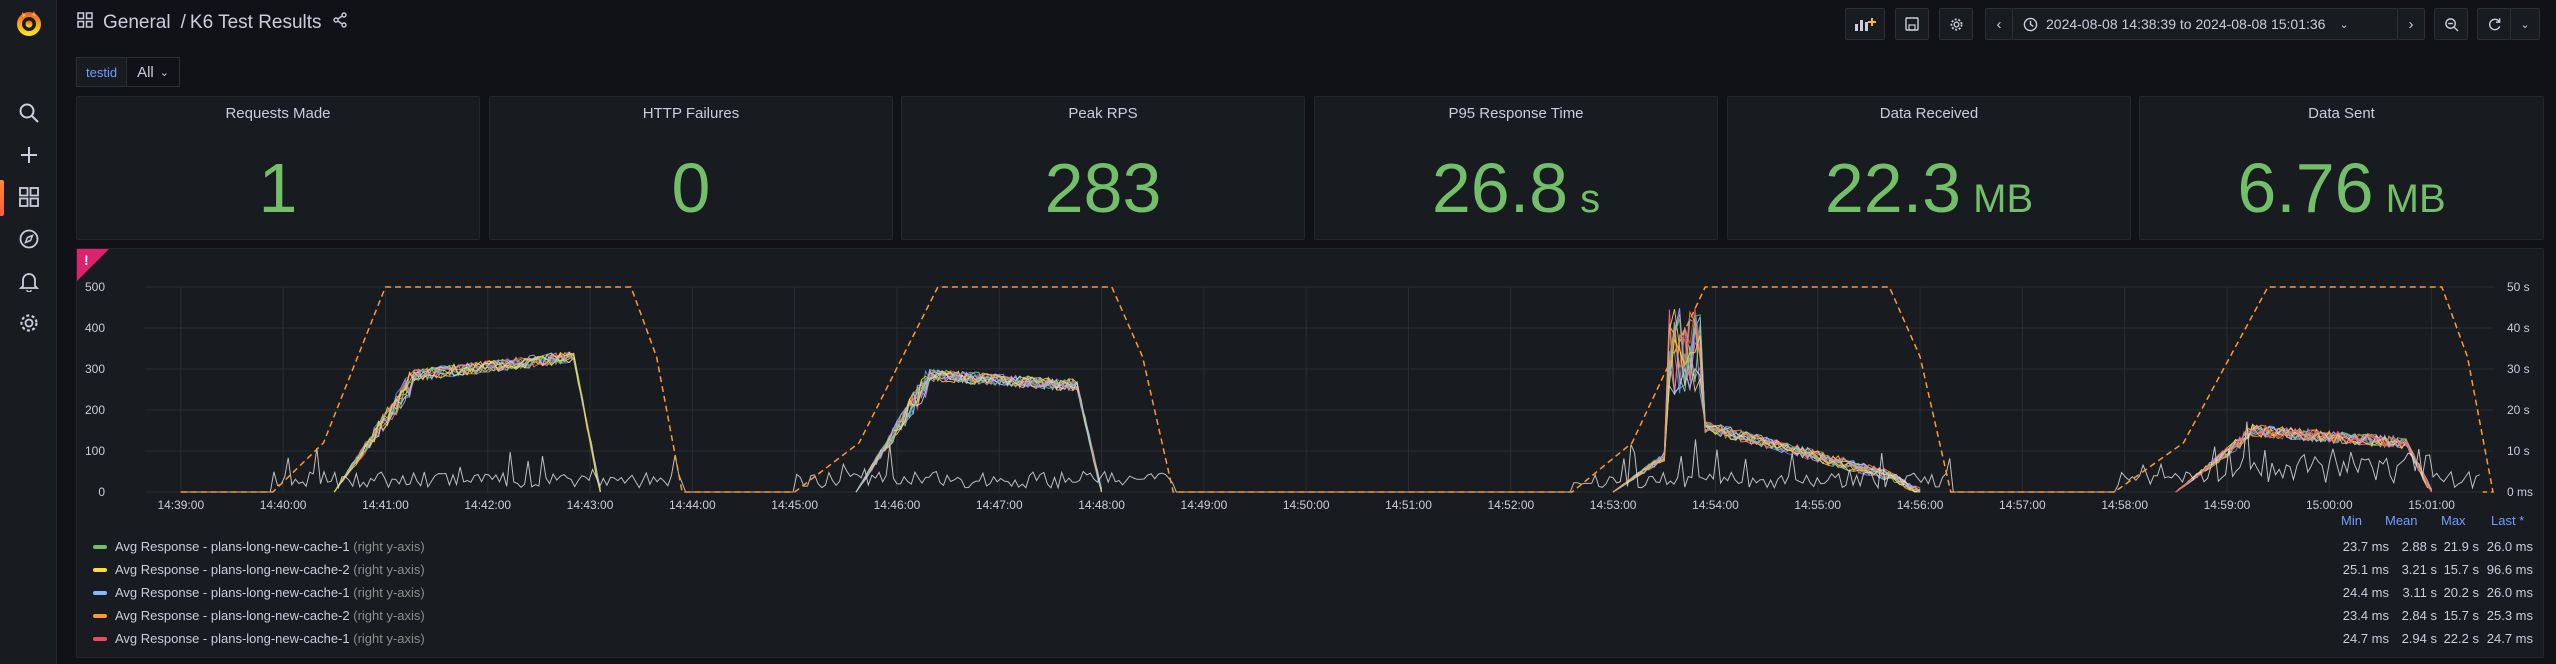  What do you see at coordinates (2520, 389) in the screenshot?
I see `right-axis: 0 ms 10 s 20 s 30 s 40 s 50 s` at bounding box center [2520, 389].